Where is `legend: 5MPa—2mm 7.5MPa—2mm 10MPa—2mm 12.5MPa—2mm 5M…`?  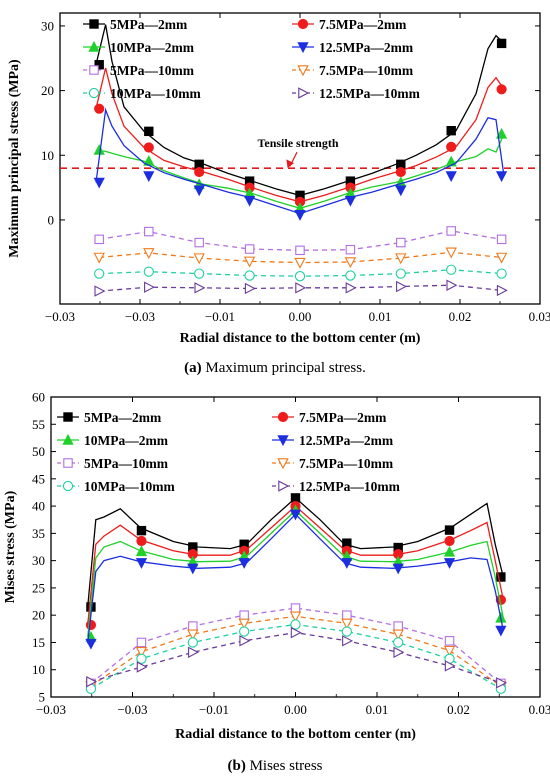
legend: 5MPa—2mm 7.5MPa—2mm 10MPa—2mm 12.5MPa—2mm 5M… is located at coordinates (252, 59).